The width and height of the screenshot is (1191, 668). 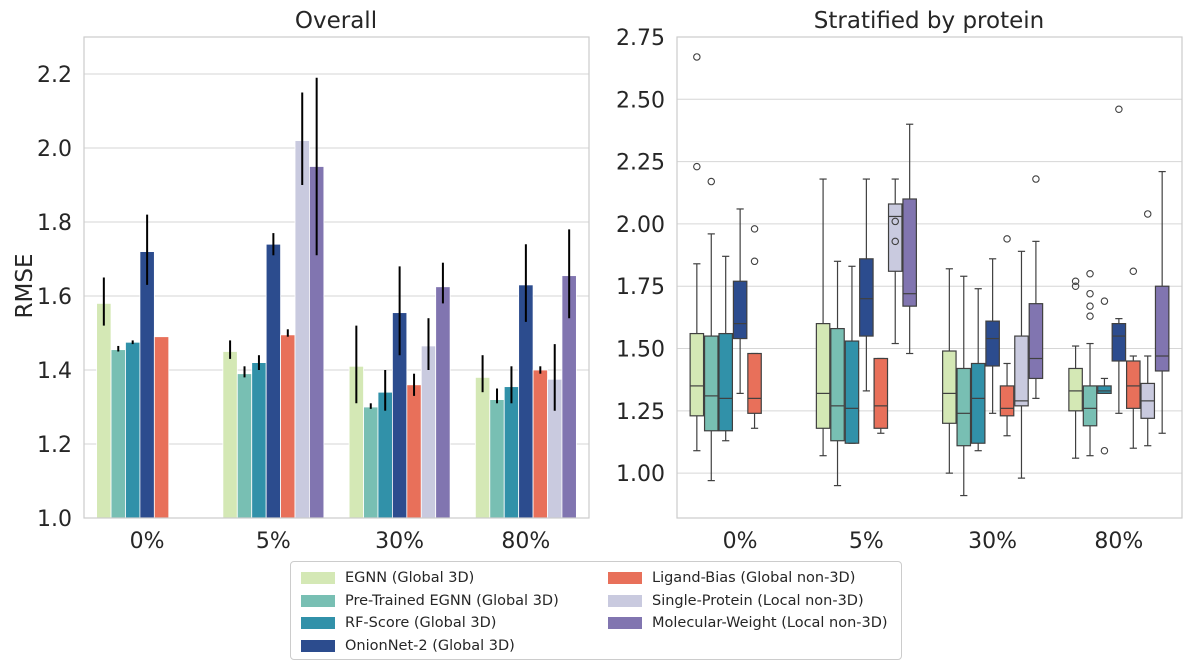 I want to click on x-tick-label: 30%, so click(x=399, y=541).